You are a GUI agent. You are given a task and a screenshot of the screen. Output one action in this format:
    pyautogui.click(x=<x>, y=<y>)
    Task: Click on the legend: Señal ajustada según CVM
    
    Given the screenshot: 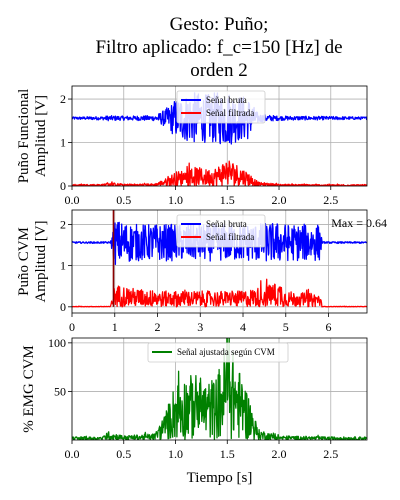 What is the action you would take?
    pyautogui.click(x=218, y=352)
    